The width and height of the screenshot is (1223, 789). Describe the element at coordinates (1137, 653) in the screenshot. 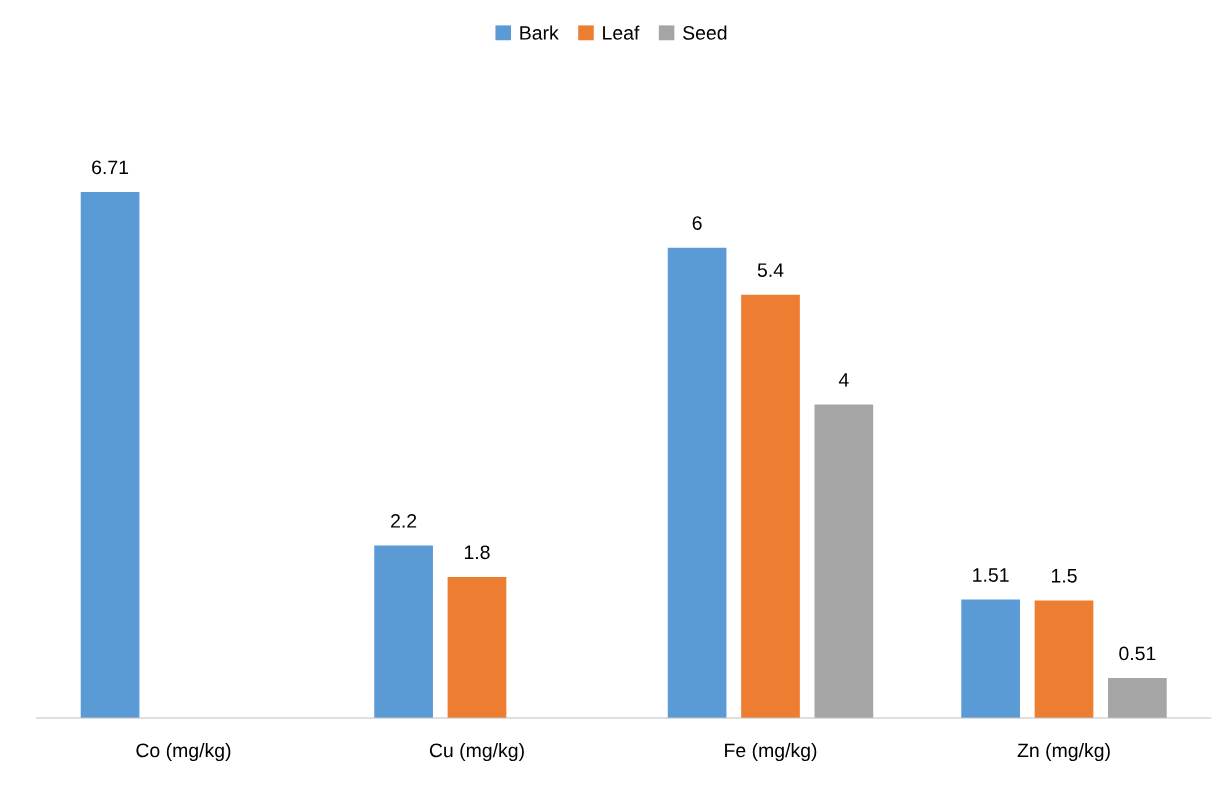

I see `data-label: 0.51` at that location.